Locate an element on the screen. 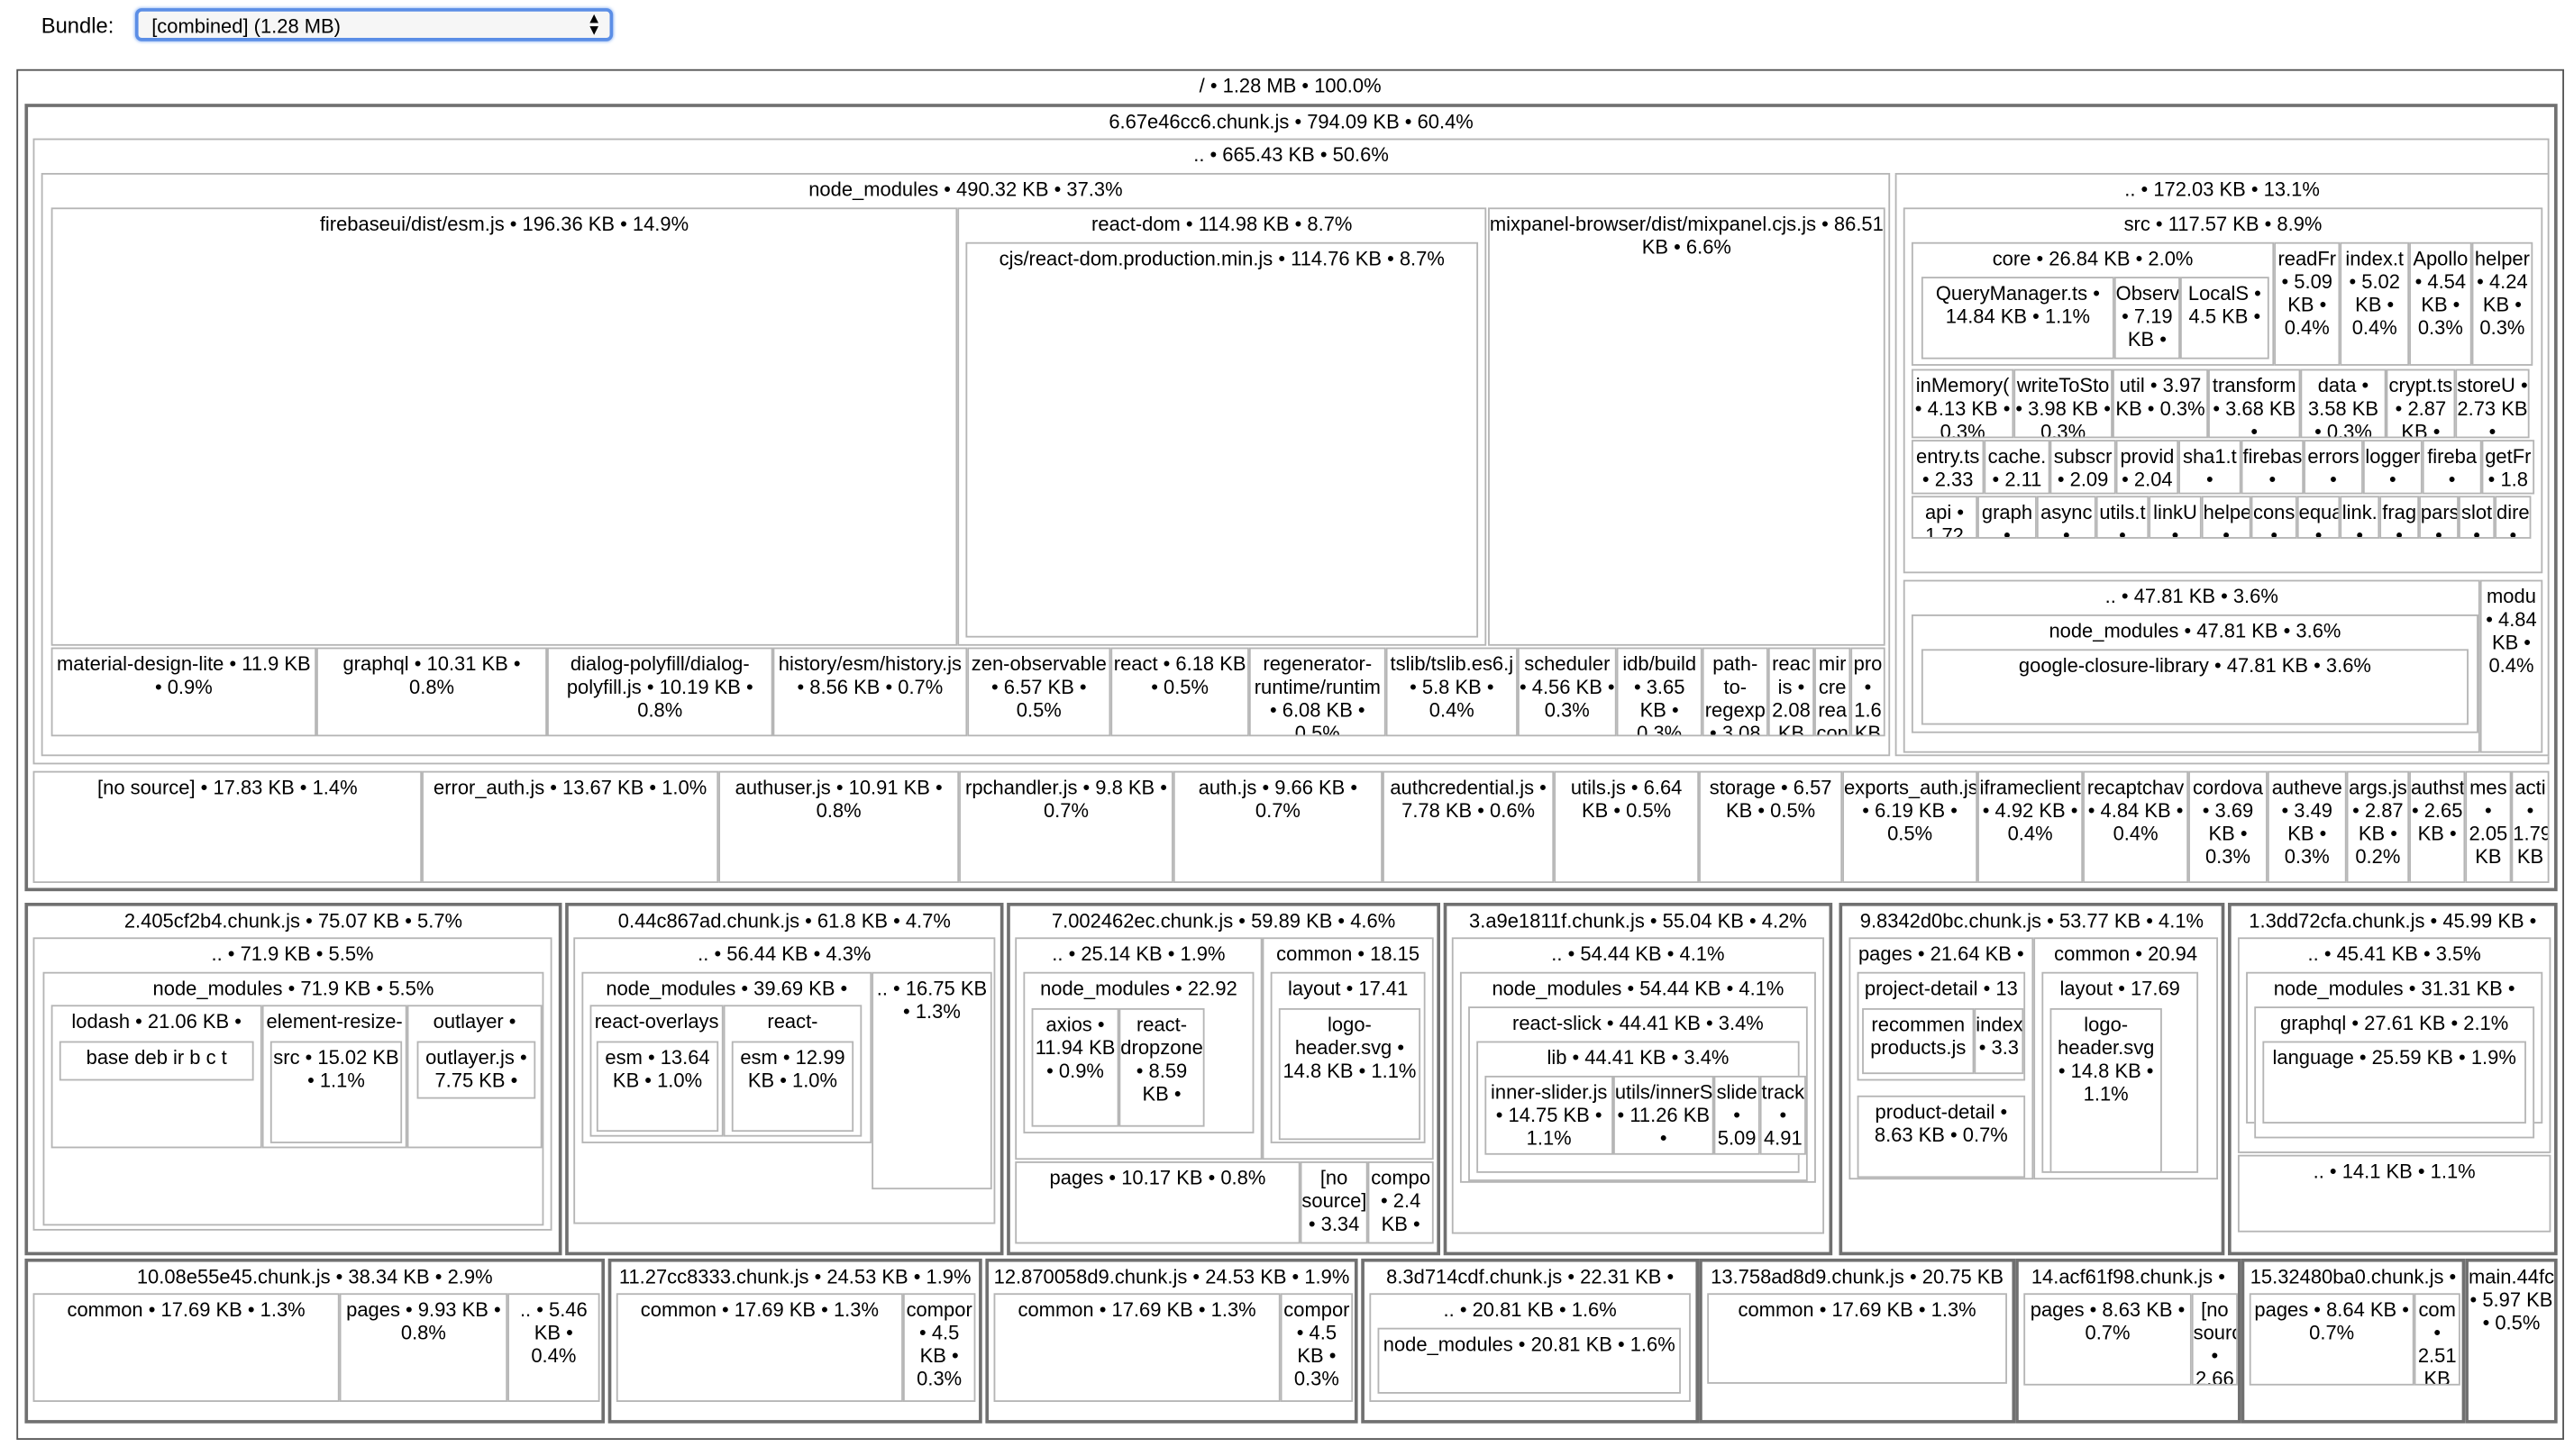 The width and height of the screenshot is (2574, 1456). treemap-node: getFr • 1.8 is located at coordinates (2508, 468).